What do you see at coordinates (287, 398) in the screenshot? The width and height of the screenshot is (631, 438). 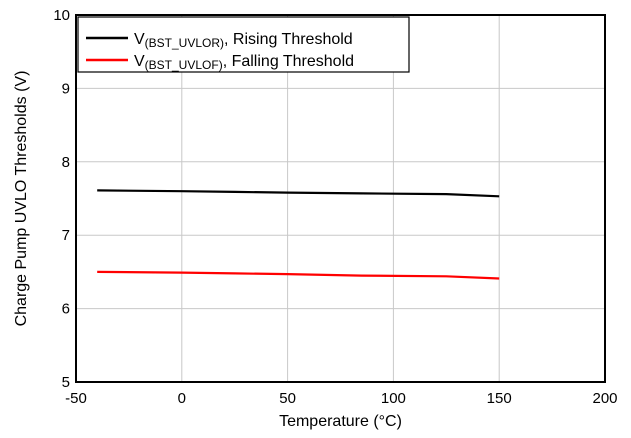 I see `x-tick-label: 50` at bounding box center [287, 398].